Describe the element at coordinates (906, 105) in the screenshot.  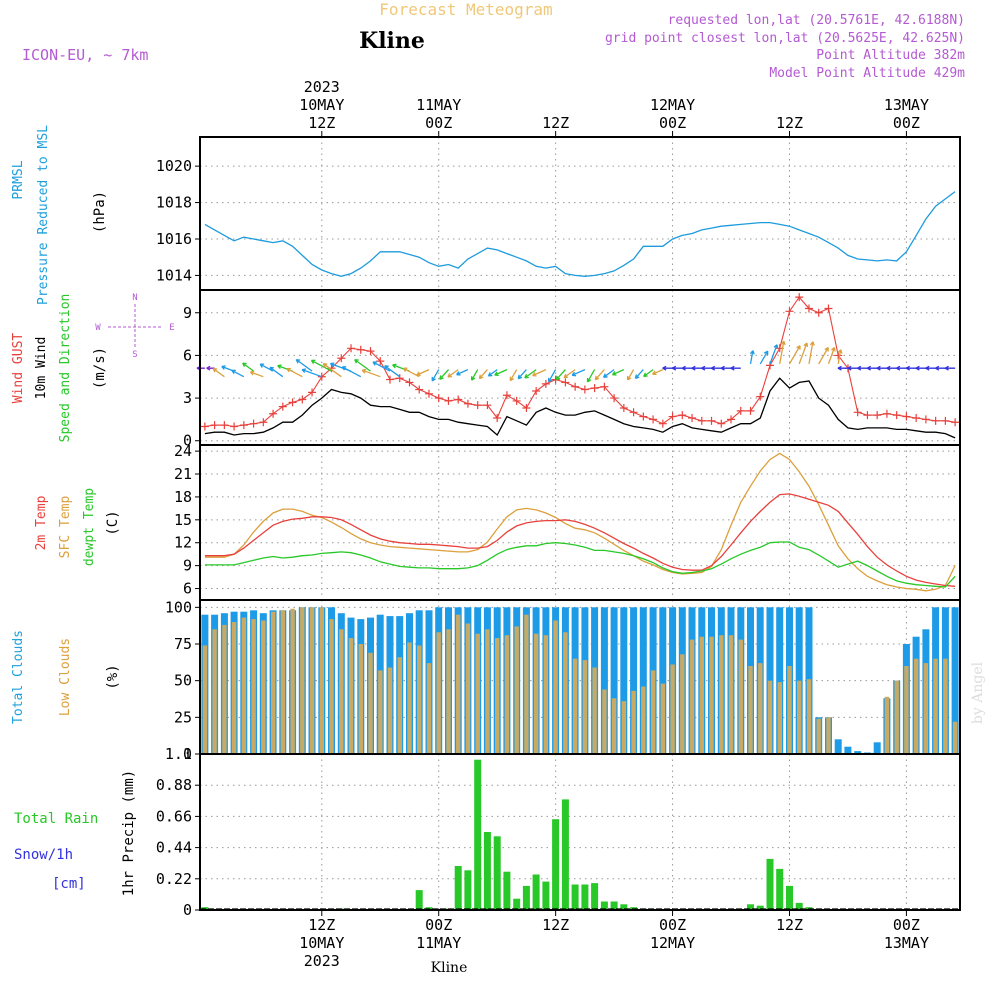
I see `top-axis-label: 13MAY` at that location.